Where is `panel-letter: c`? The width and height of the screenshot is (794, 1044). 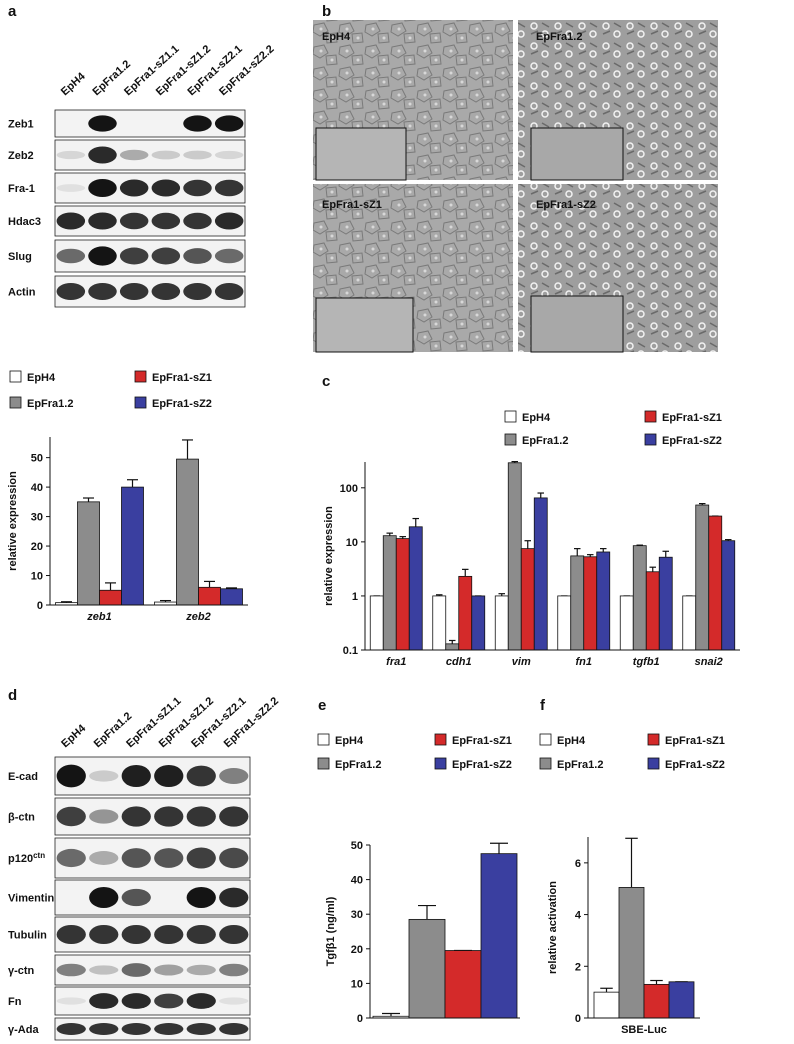
panel-letter: c is located at coordinates (326, 381).